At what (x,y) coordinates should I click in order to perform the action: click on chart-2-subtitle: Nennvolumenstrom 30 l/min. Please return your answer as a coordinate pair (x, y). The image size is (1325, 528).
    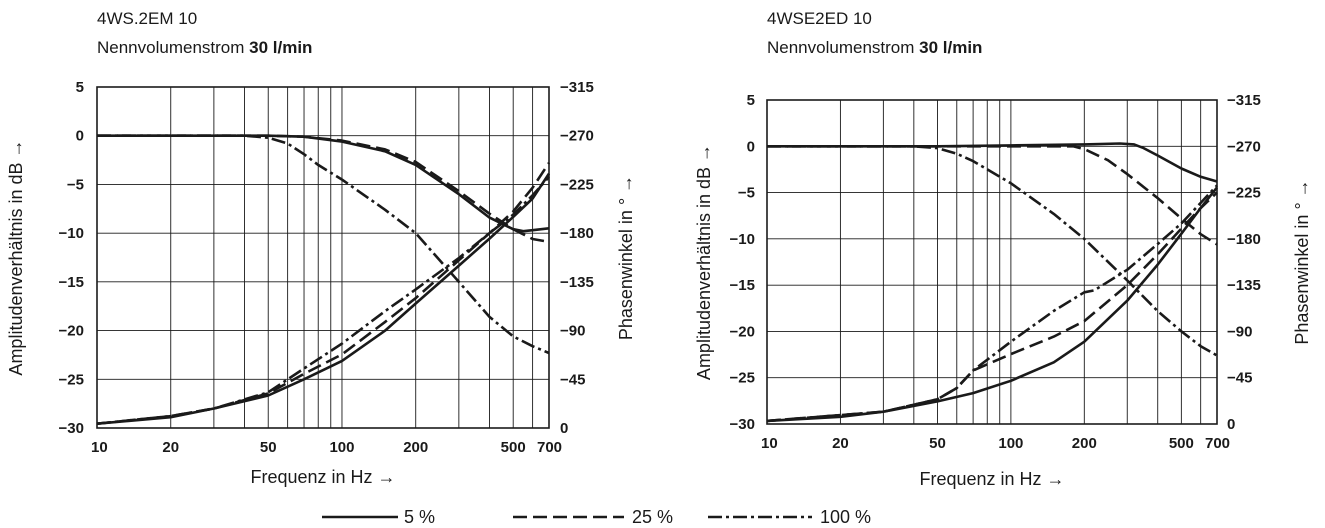
    Looking at the image, I should click on (874, 47).